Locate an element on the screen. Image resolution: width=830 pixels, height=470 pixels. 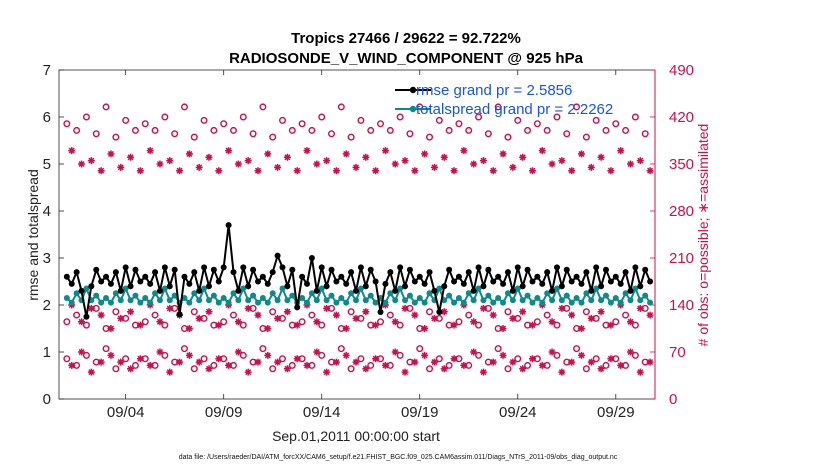
y-right-tick-label: 350 is located at coordinates (681, 164).